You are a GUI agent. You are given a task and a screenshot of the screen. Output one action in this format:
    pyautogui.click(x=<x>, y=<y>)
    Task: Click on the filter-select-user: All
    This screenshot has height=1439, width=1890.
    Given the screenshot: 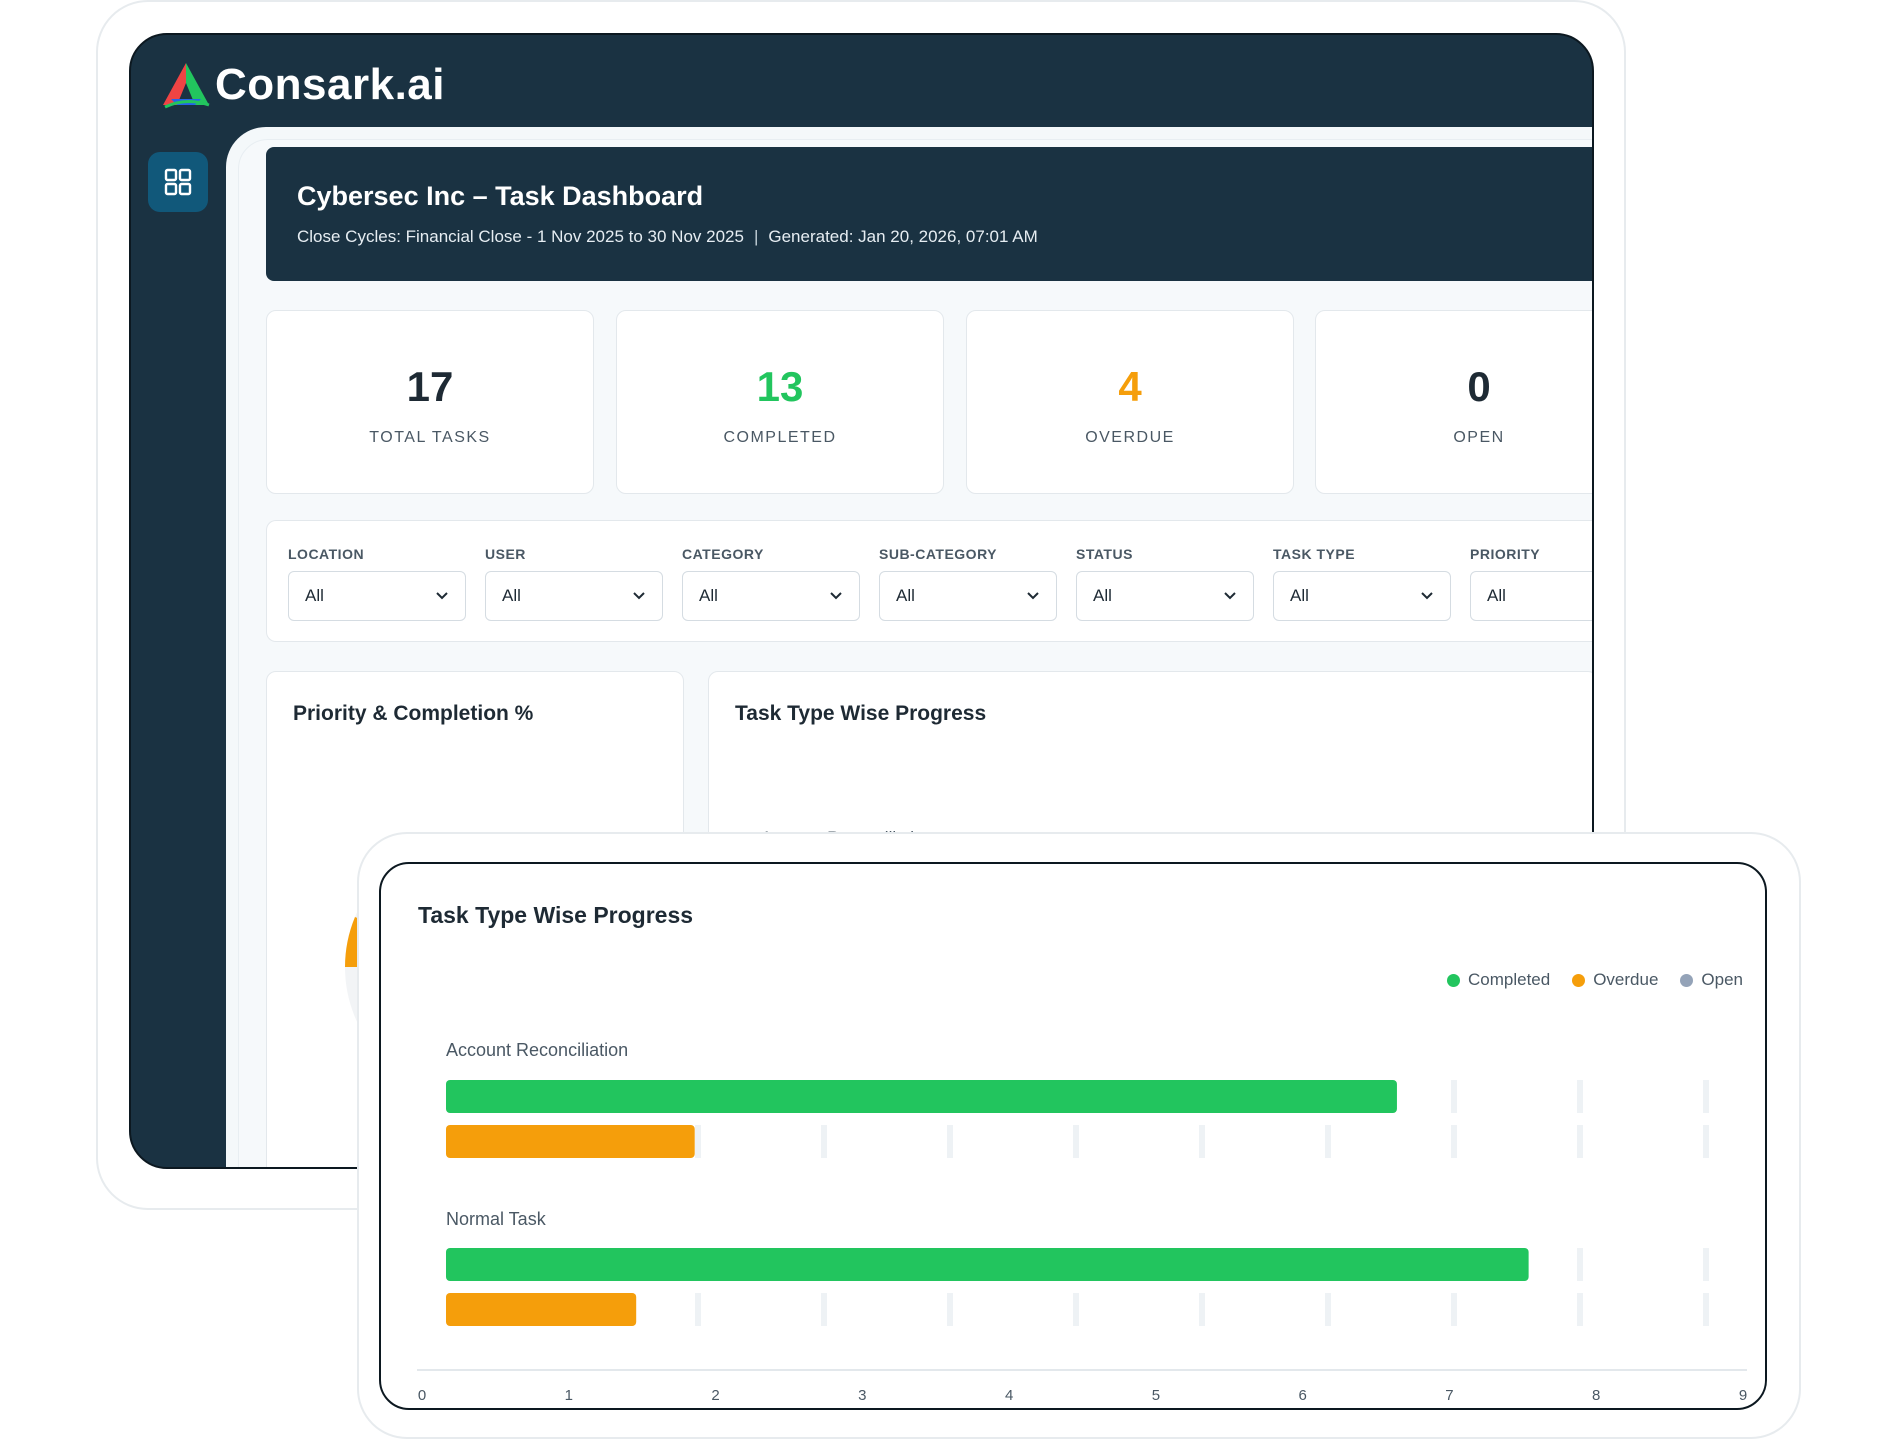 What is the action you would take?
    pyautogui.click(x=574, y=596)
    